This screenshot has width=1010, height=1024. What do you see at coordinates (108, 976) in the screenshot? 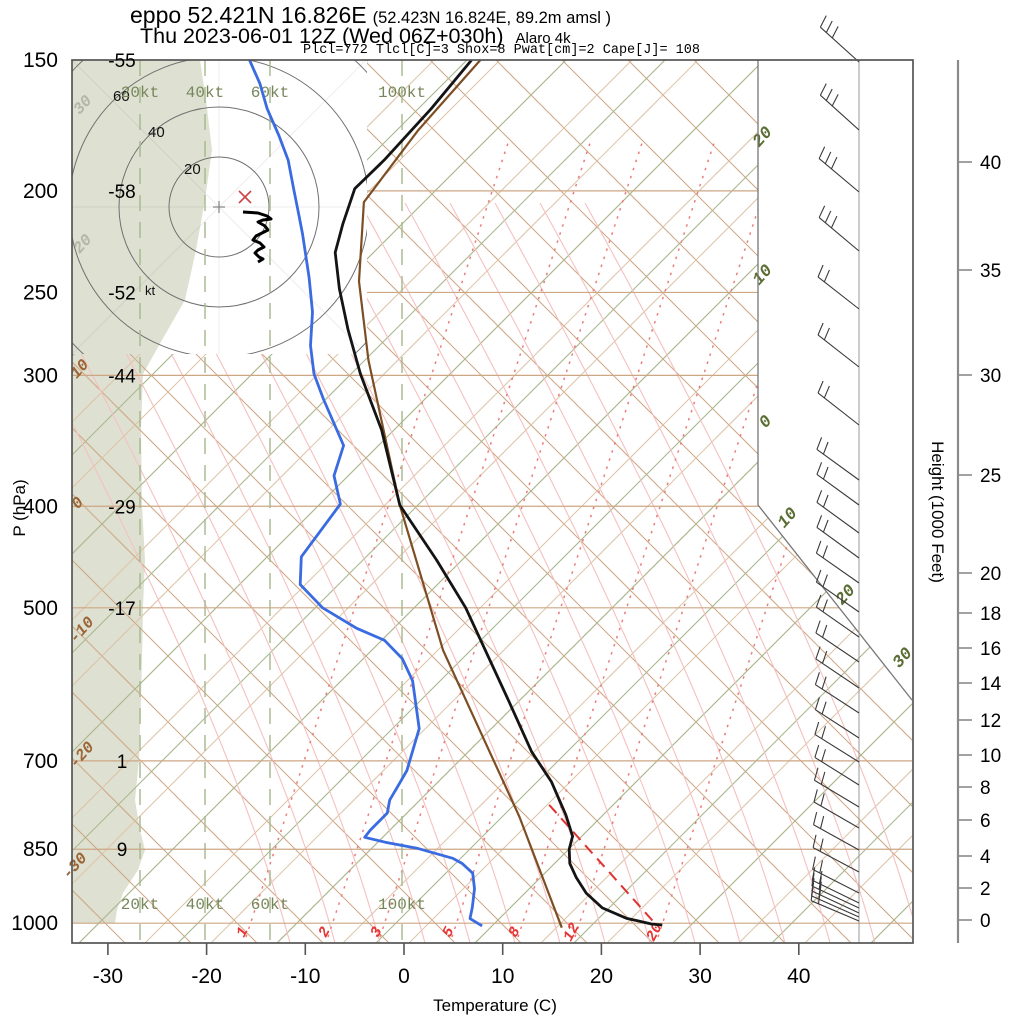
I see `temperature-tick-label: -30` at bounding box center [108, 976].